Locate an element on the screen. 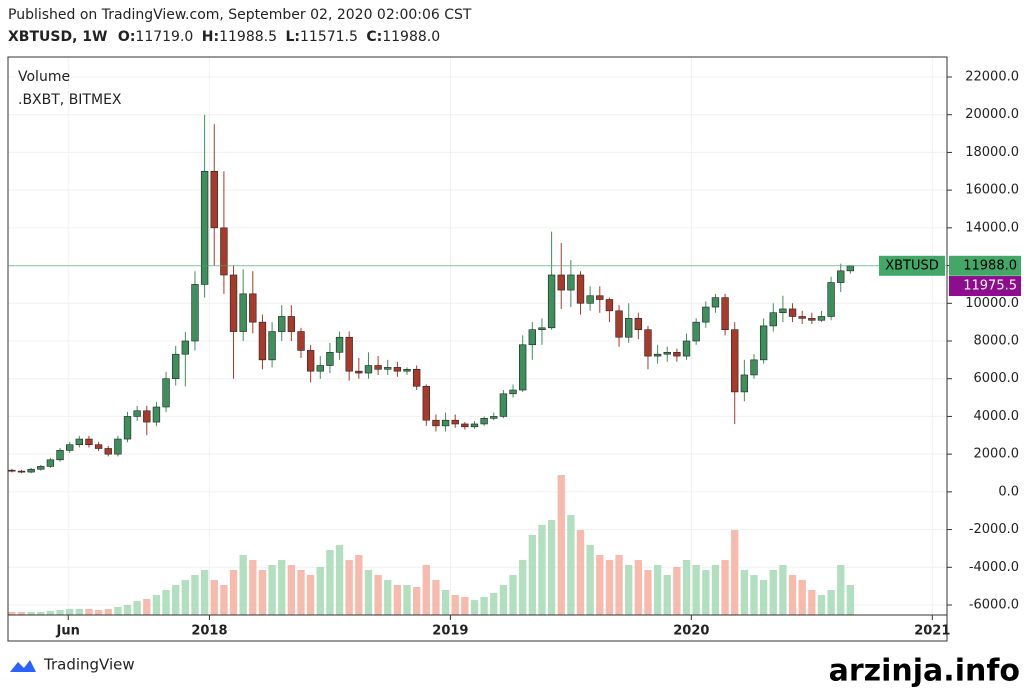  y-tick-label: -4000.0 is located at coordinates (994, 567).